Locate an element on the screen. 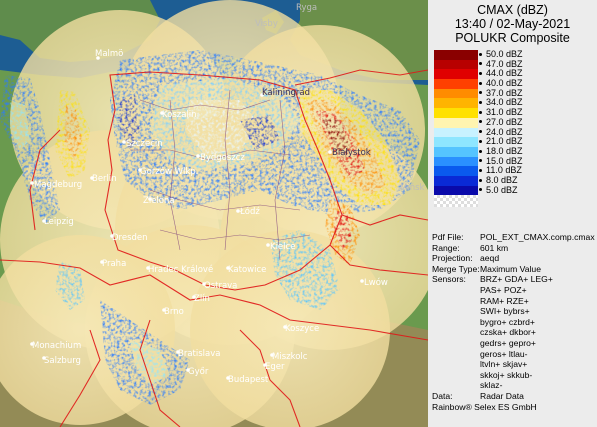 The image size is (597, 427). city-leipzig: Leipzig is located at coordinates (59, 222).